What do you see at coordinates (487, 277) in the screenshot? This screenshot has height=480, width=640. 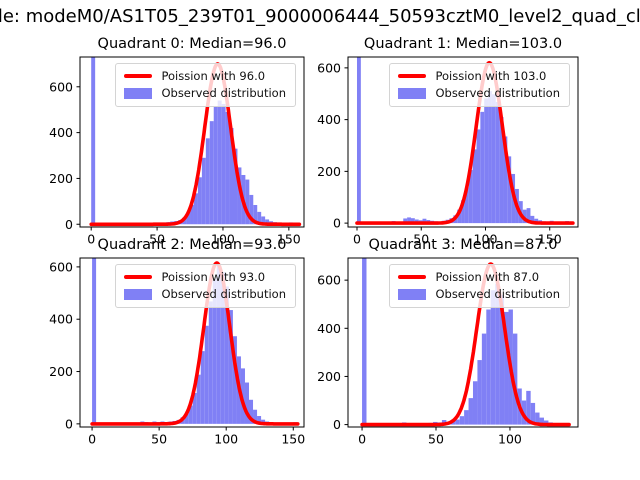 I see `legend-label-poisson: Poission with 87.0` at bounding box center [487, 277].